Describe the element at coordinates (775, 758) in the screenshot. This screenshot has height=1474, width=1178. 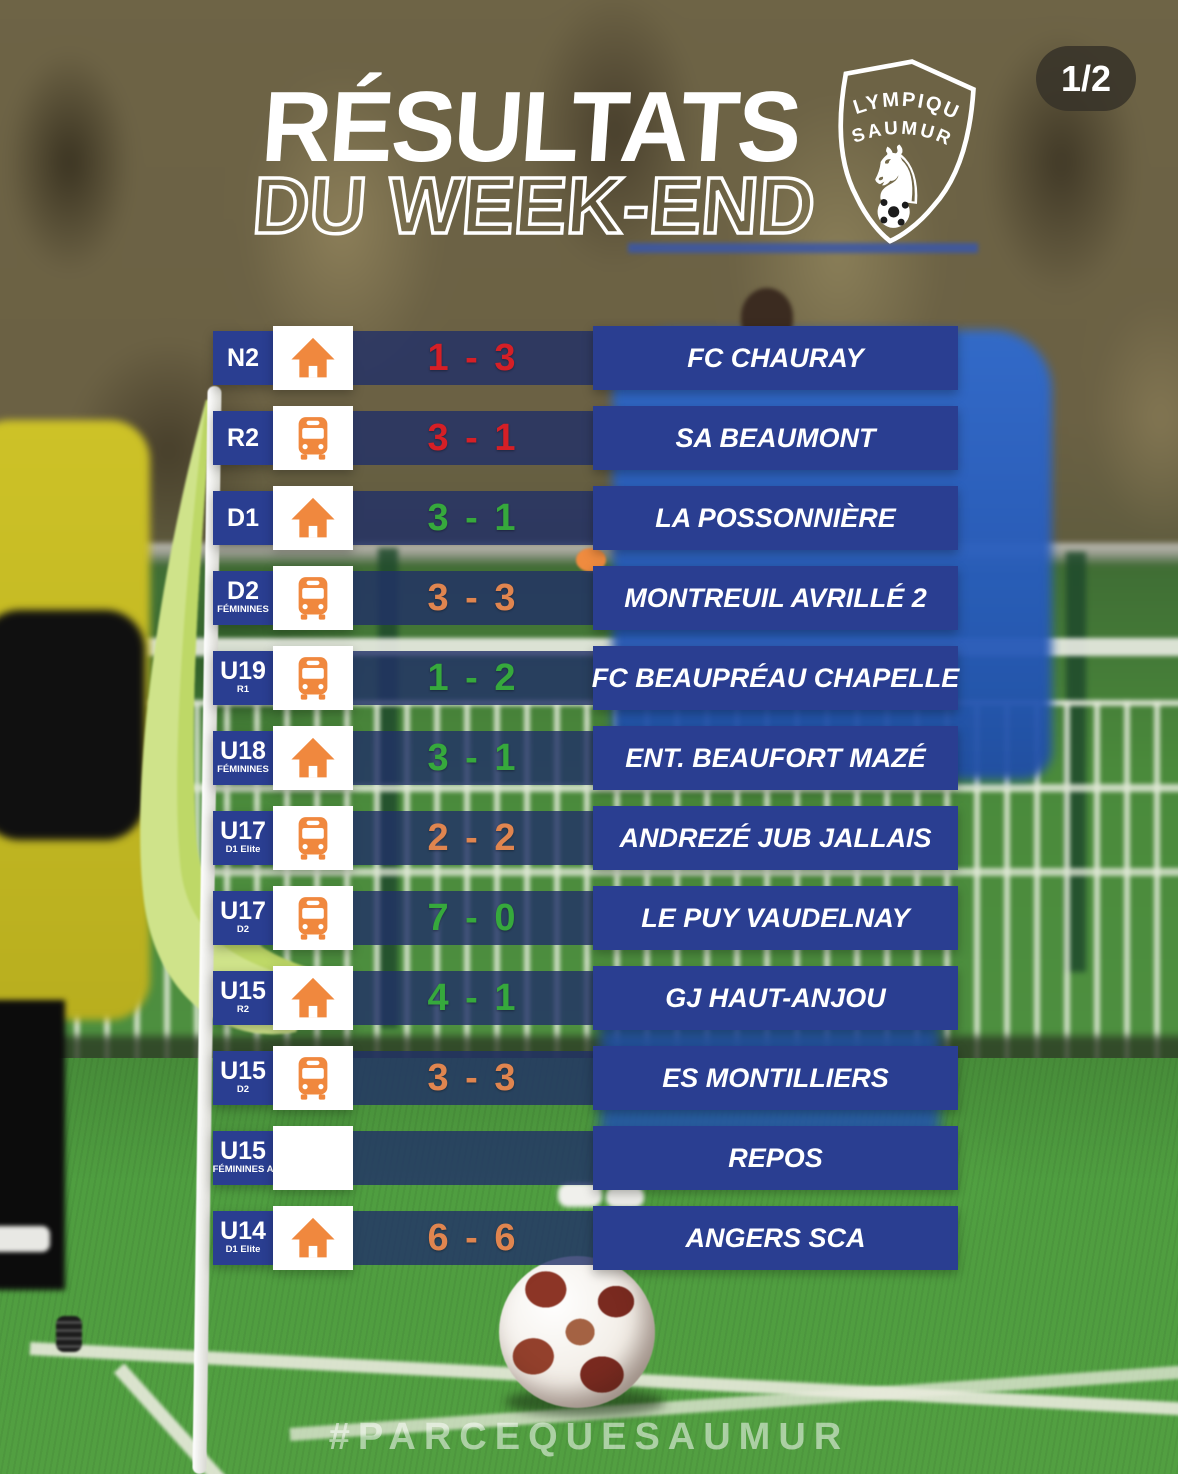
I see `opponent-label: ENT. BEAUFORT MAZÉ` at that location.